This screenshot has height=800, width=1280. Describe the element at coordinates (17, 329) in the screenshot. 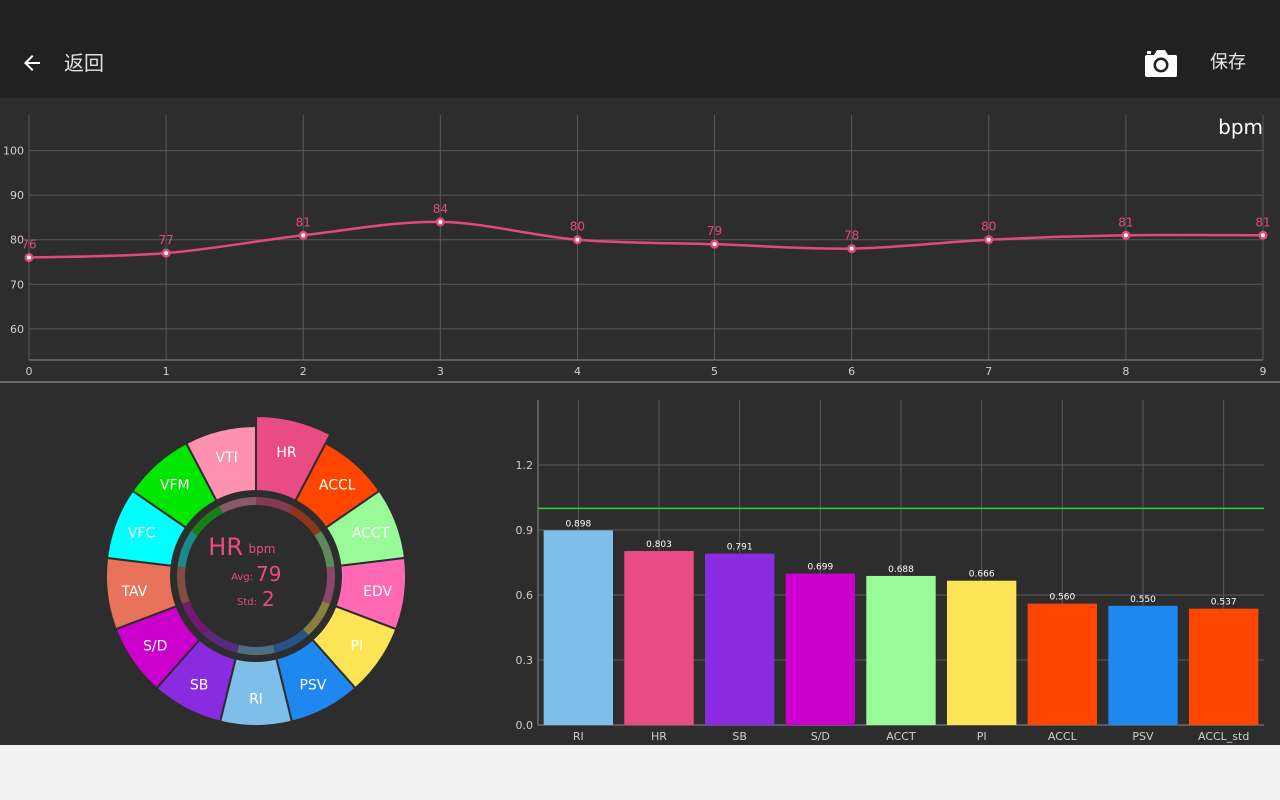

I see `y-tick-label: 60` at that location.